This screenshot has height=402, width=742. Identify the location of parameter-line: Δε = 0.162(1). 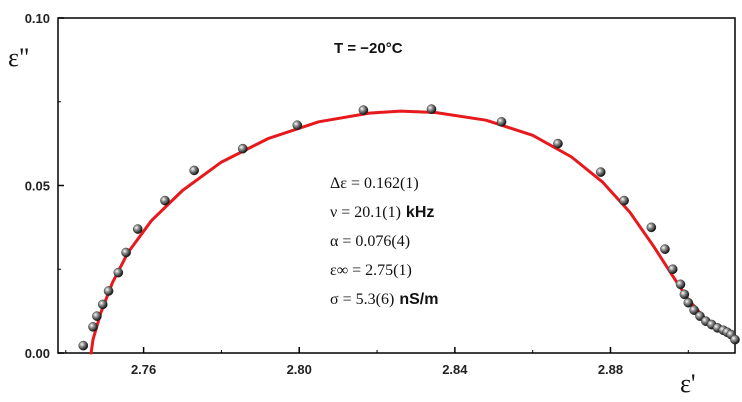
(374, 183).